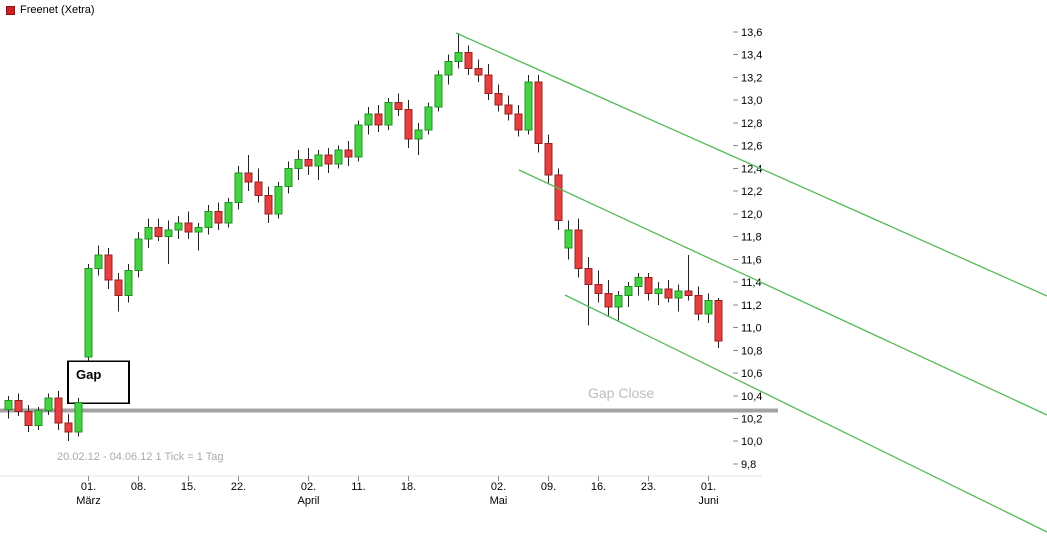 This screenshot has height=543, width=1047. What do you see at coordinates (140, 457) in the screenshot?
I see `date-range-label: 20.02.12 - 04.06.12 1 Tick = 1 Tag` at bounding box center [140, 457].